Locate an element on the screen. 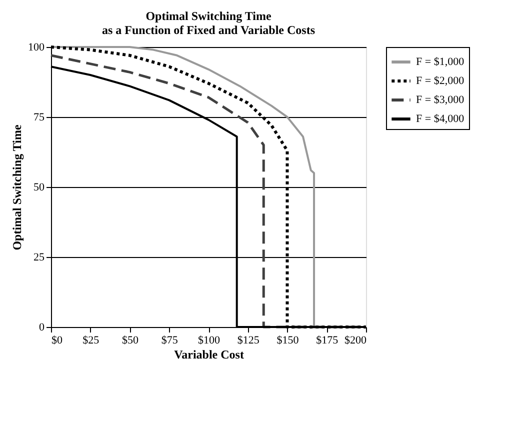 This screenshot has width=521, height=439. x-tick-label: $125 is located at coordinates (248, 340).